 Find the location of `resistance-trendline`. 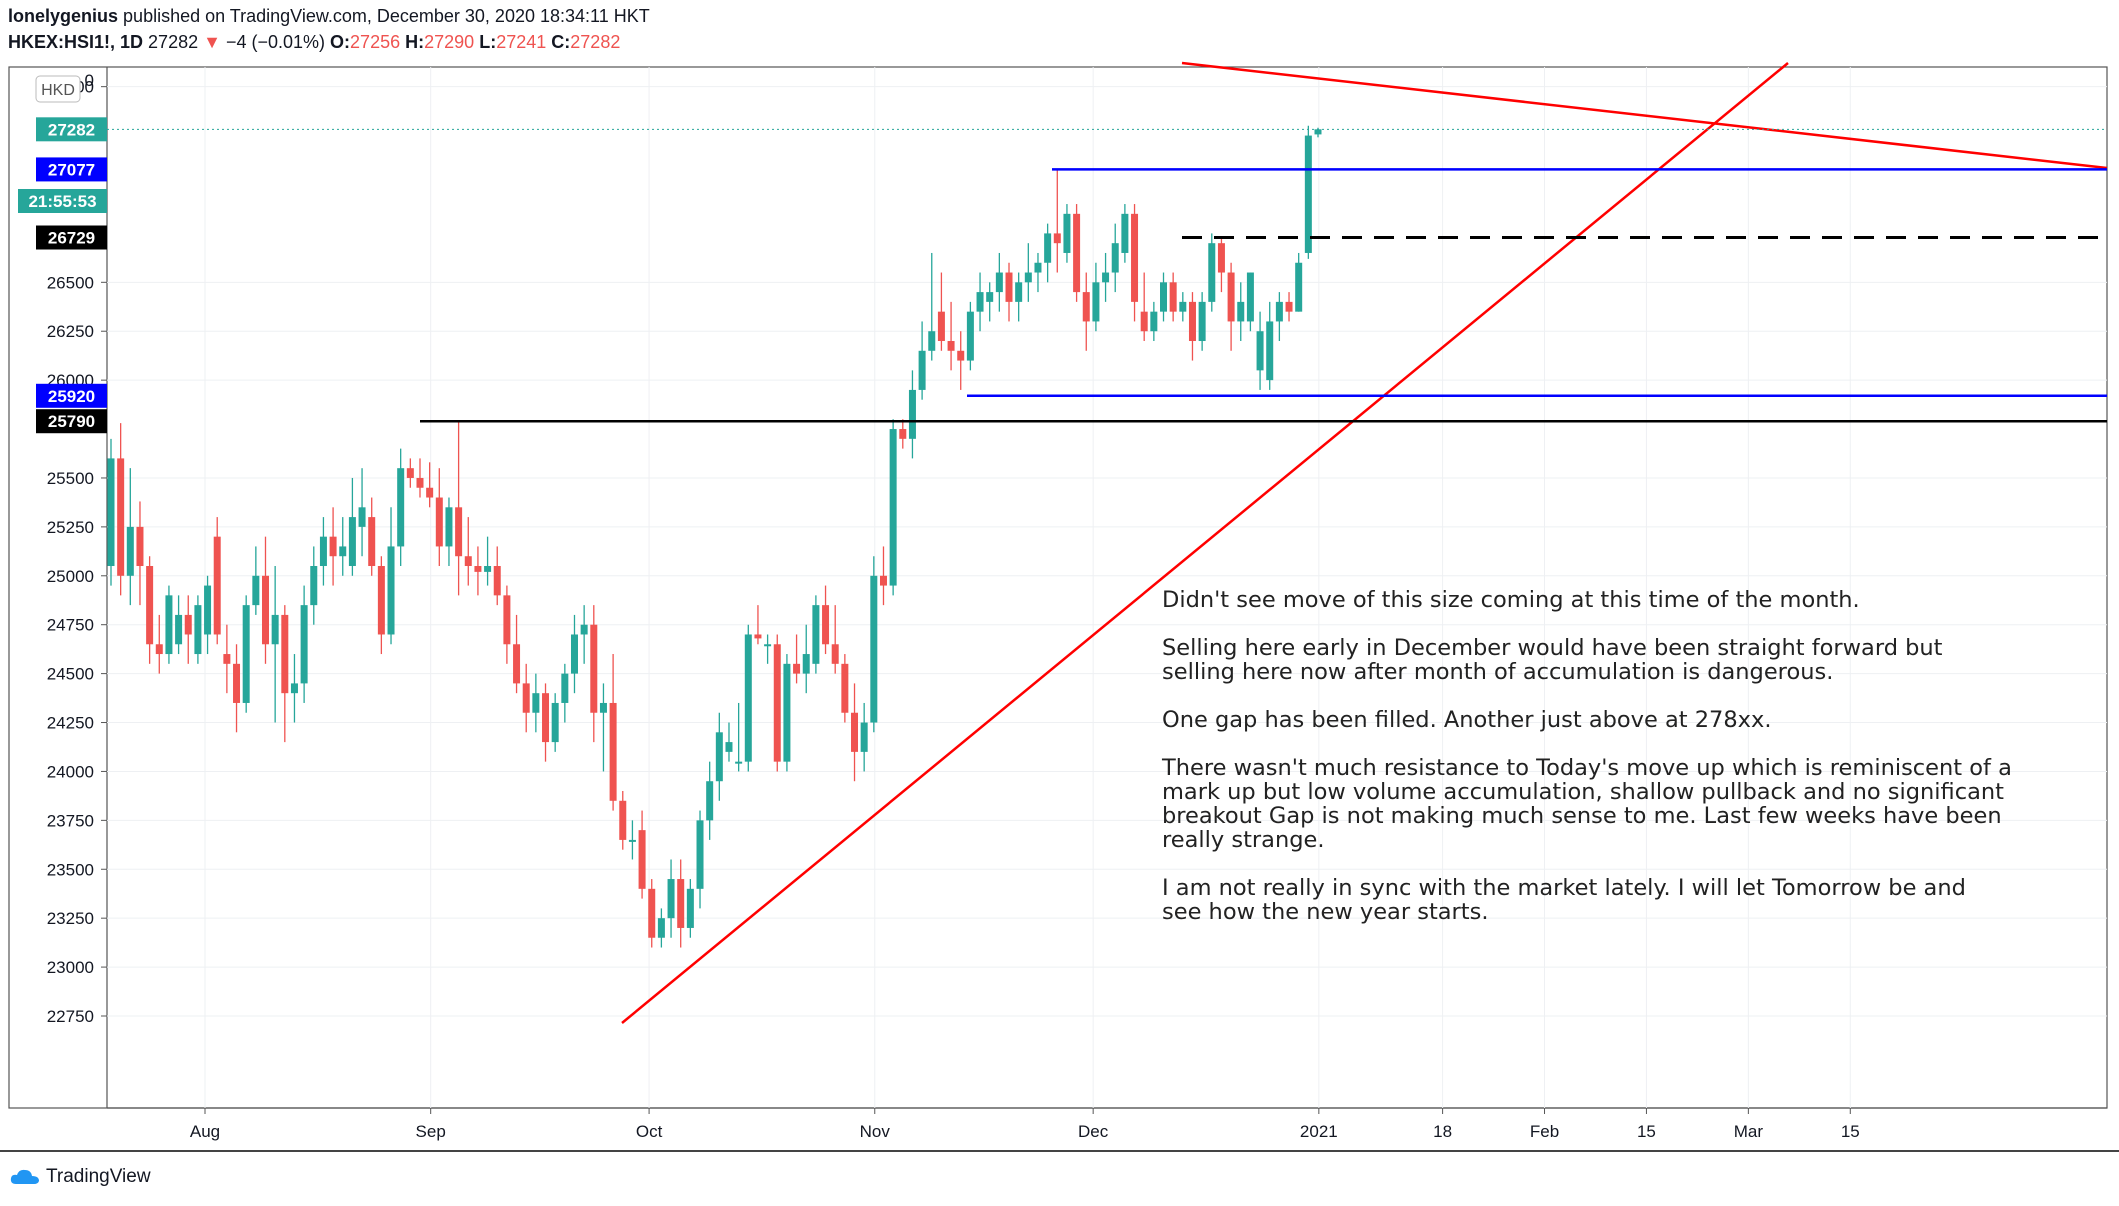

resistance-trendline is located at coordinates (1644, 115).